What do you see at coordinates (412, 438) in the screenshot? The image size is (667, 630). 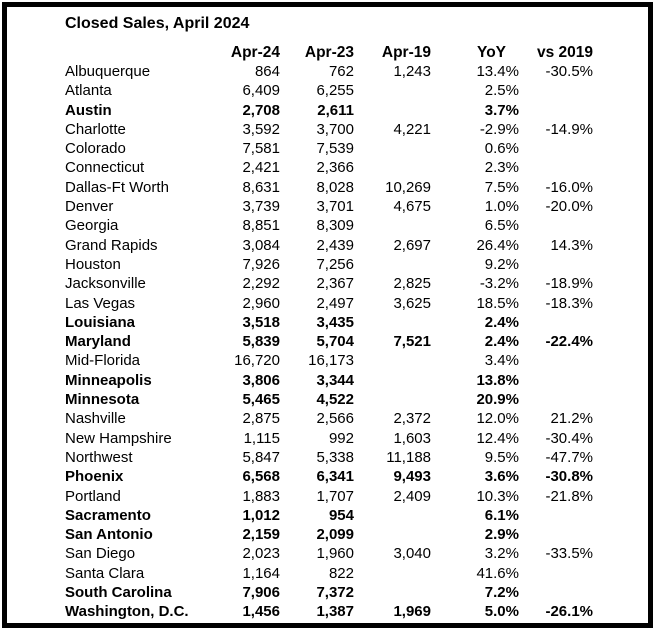 I see `cell: 1,603` at bounding box center [412, 438].